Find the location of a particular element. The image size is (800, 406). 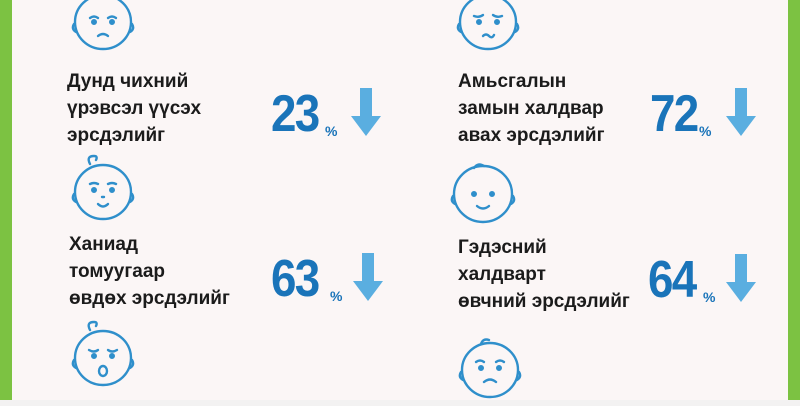

stat-label-flu: Ханиад томуугаар өвдөх эрсдэлийг is located at coordinates (149, 271).